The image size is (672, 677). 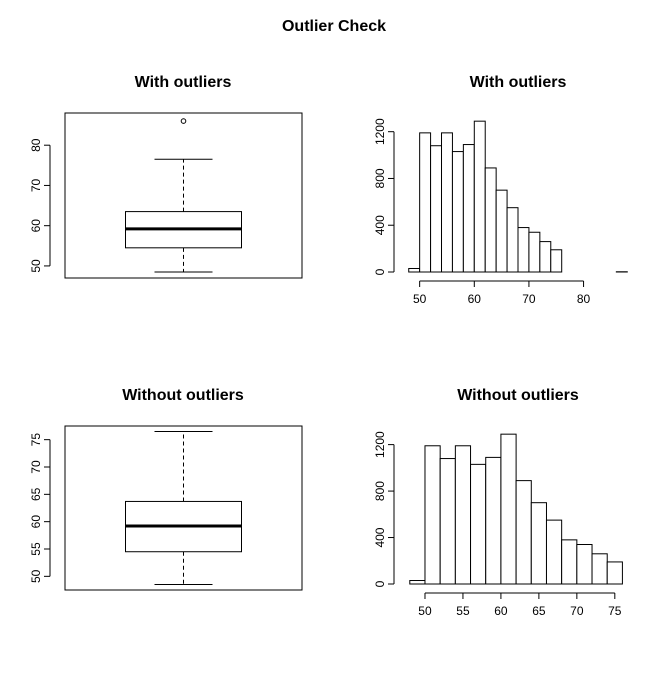 I want to click on outlier-point, so click(x=183, y=121).